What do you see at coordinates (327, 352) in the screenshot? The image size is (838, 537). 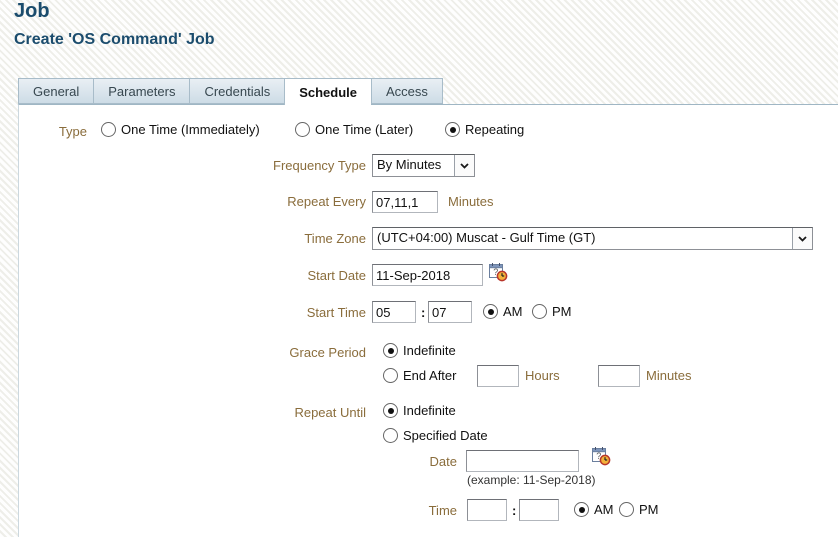 I see `grace-period-label: Grace Period` at bounding box center [327, 352].